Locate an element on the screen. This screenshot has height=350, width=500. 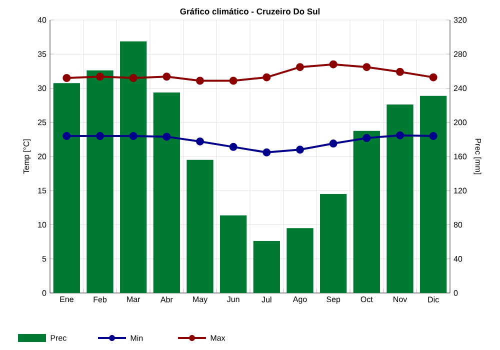
y2-tick-label: 320 is located at coordinates (460, 20).